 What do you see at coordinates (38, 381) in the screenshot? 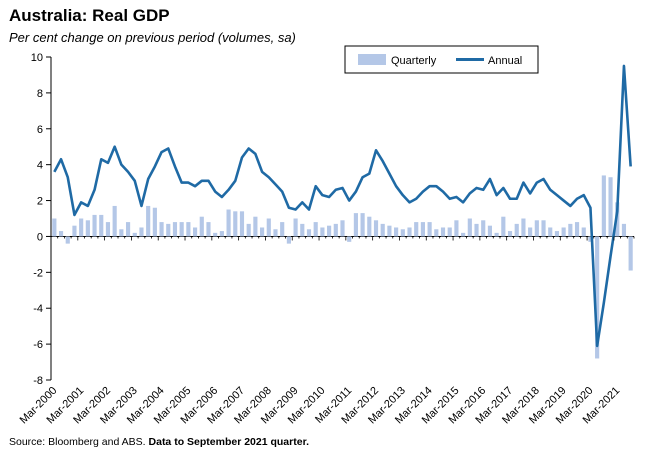
I see `y-tick-label: -8` at bounding box center [38, 381].